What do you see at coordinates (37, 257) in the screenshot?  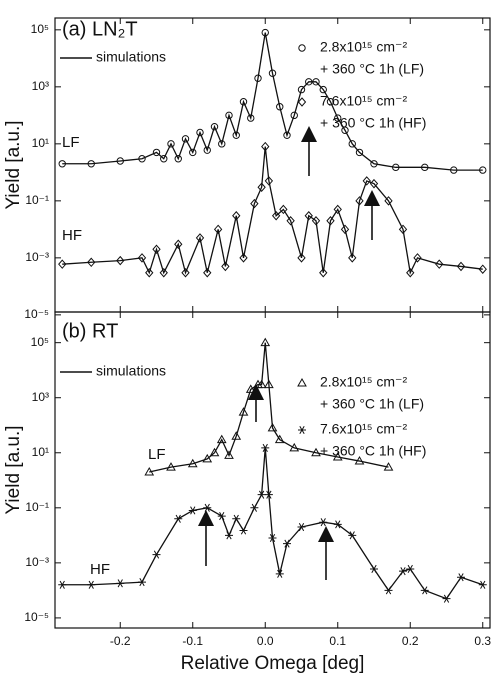 I see `y-tick-label: 10⁻³` at bounding box center [37, 257].